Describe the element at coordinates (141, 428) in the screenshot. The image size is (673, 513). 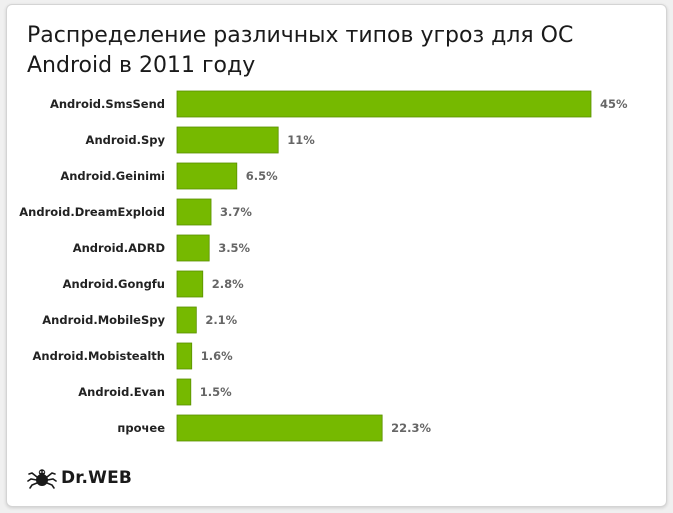
I see `category-label: прочее` at that location.